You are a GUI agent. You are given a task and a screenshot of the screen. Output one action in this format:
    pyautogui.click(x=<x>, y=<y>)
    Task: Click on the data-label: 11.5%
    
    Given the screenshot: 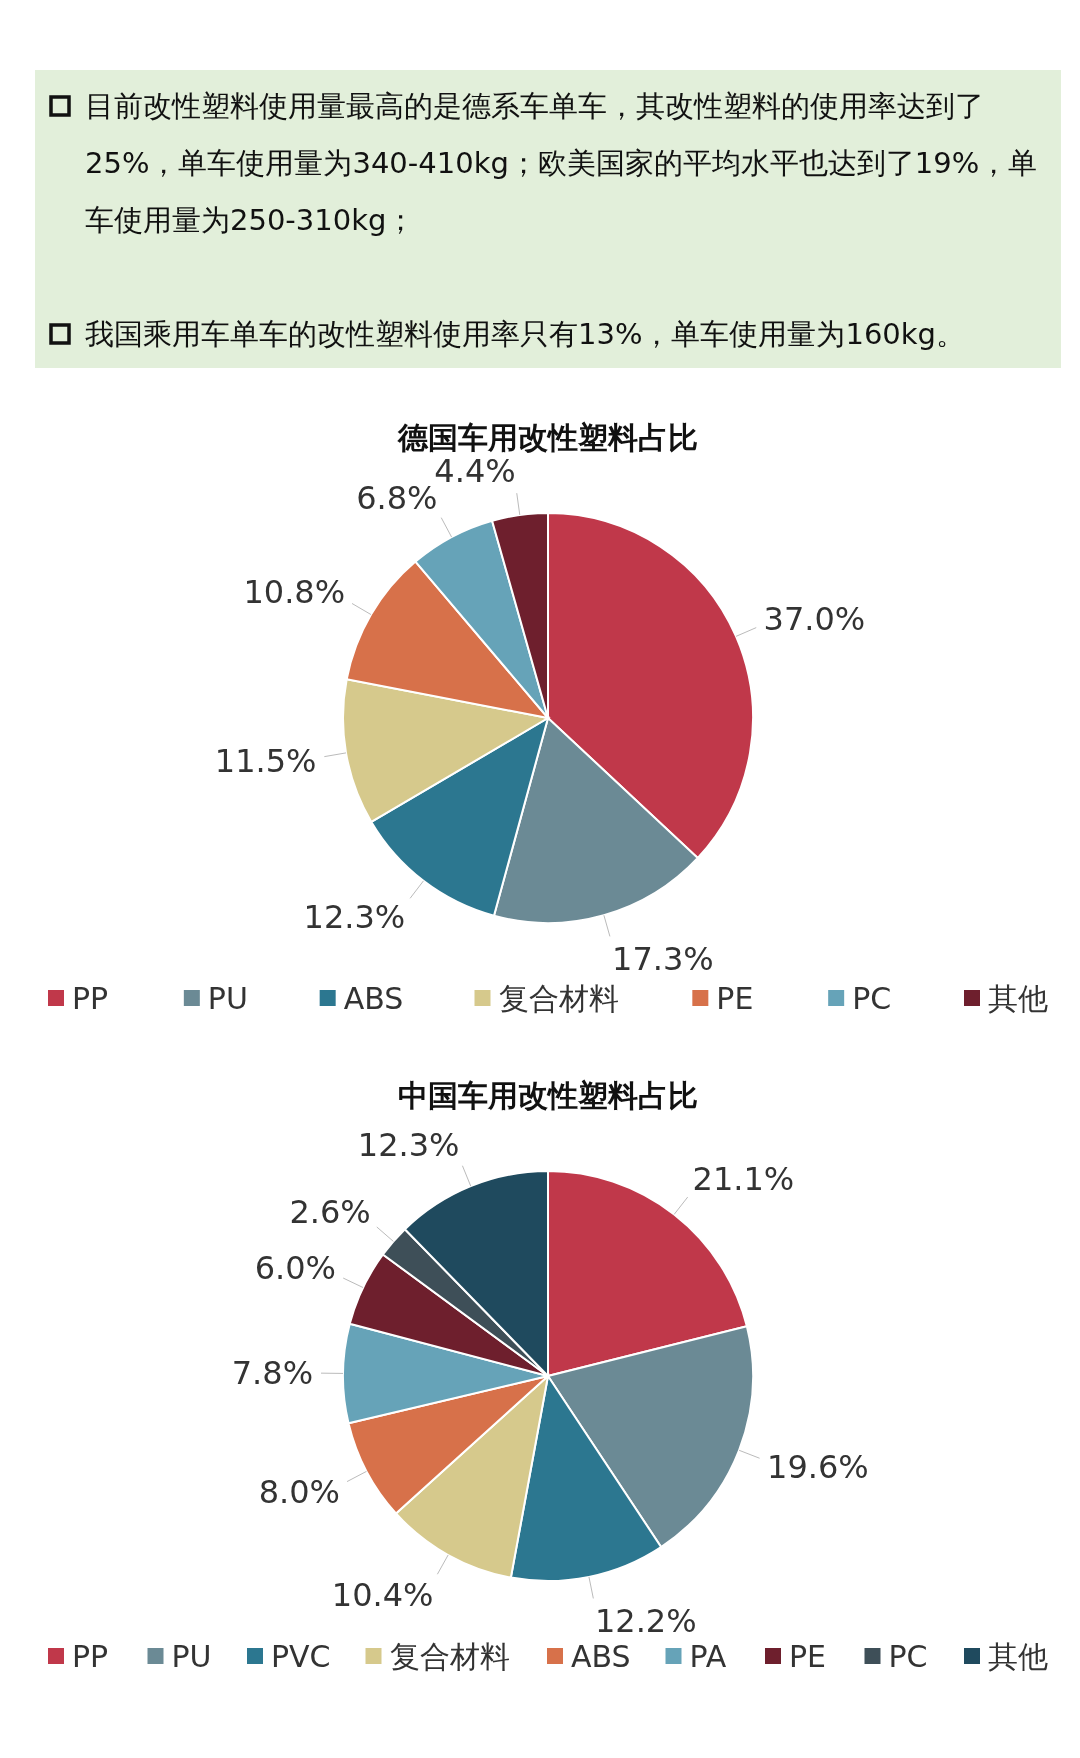 What is the action you would take?
    pyautogui.click(x=265, y=760)
    